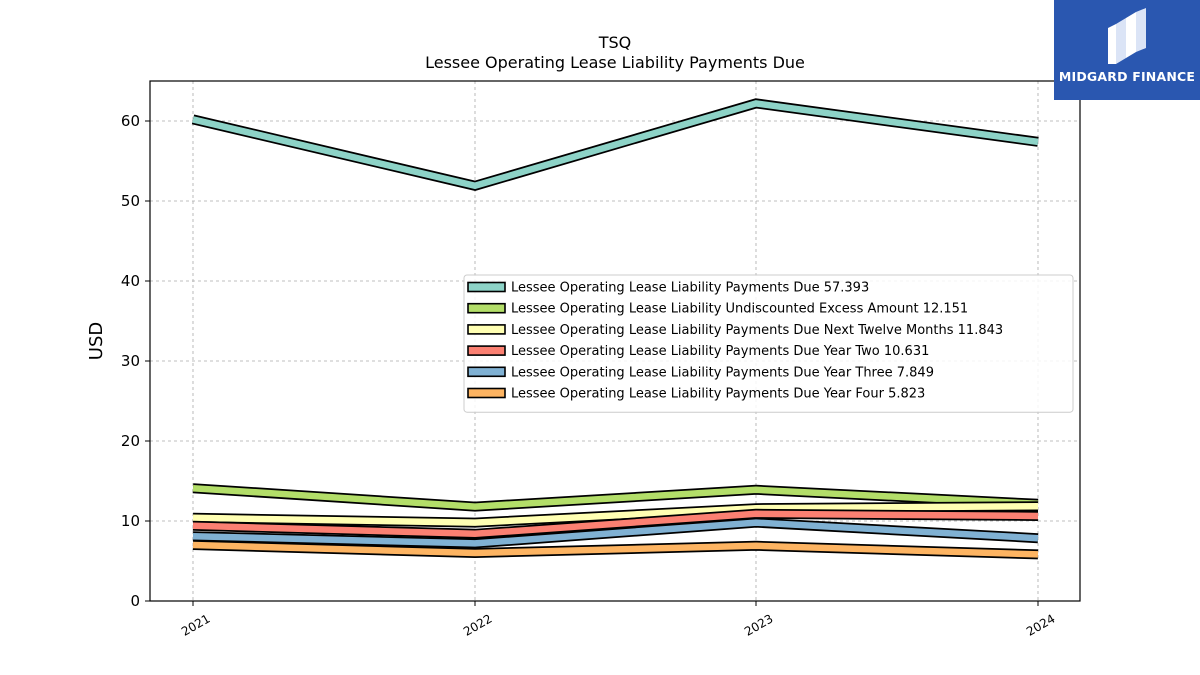 The height and width of the screenshot is (675, 1200). I want to click on y-tick-label: 50, so click(130, 201).